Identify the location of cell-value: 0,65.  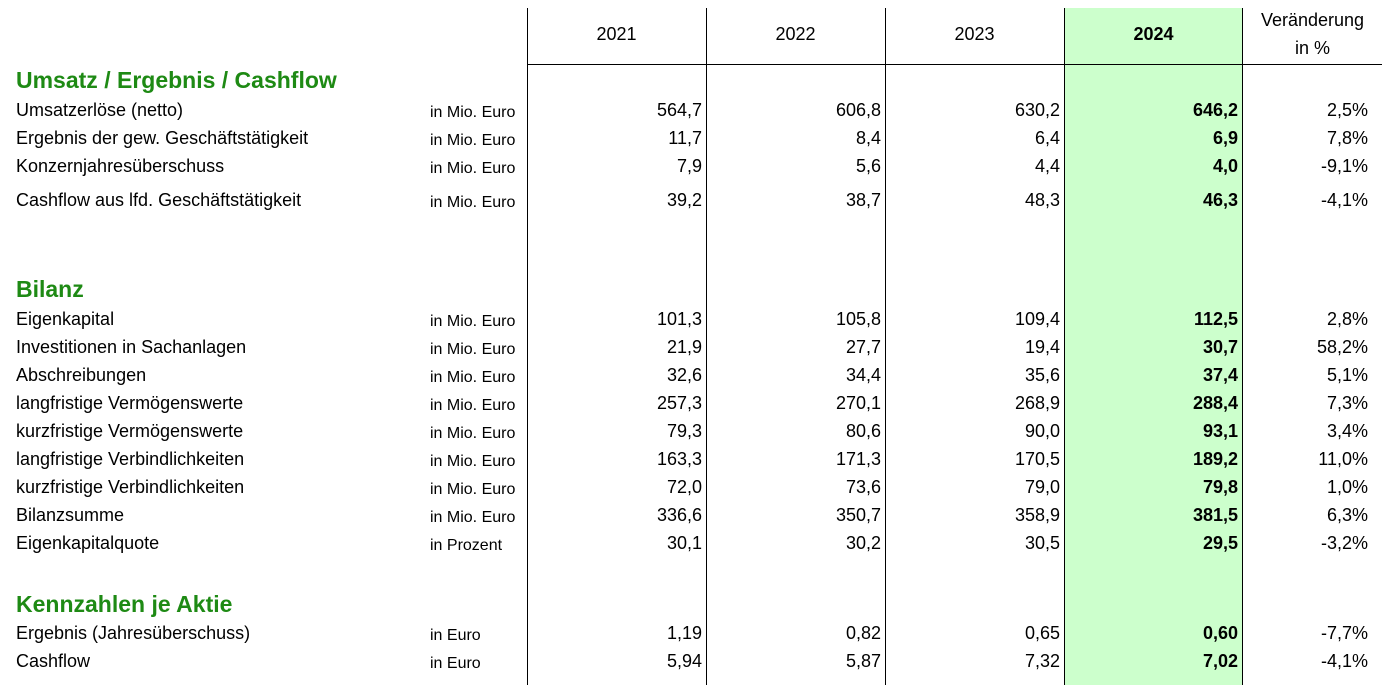
(1042, 633).